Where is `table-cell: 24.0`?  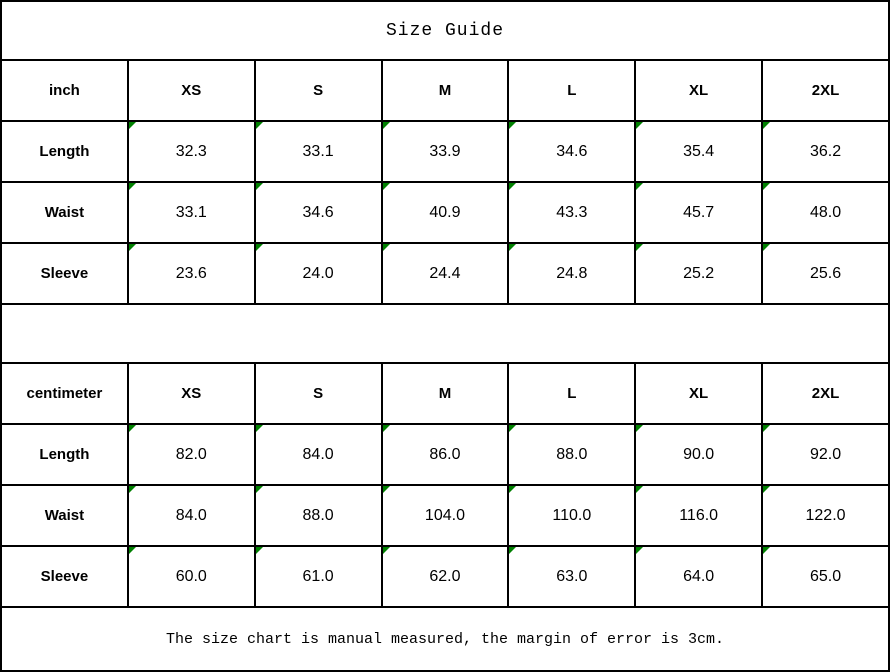 table-cell: 24.0 is located at coordinates (318, 273).